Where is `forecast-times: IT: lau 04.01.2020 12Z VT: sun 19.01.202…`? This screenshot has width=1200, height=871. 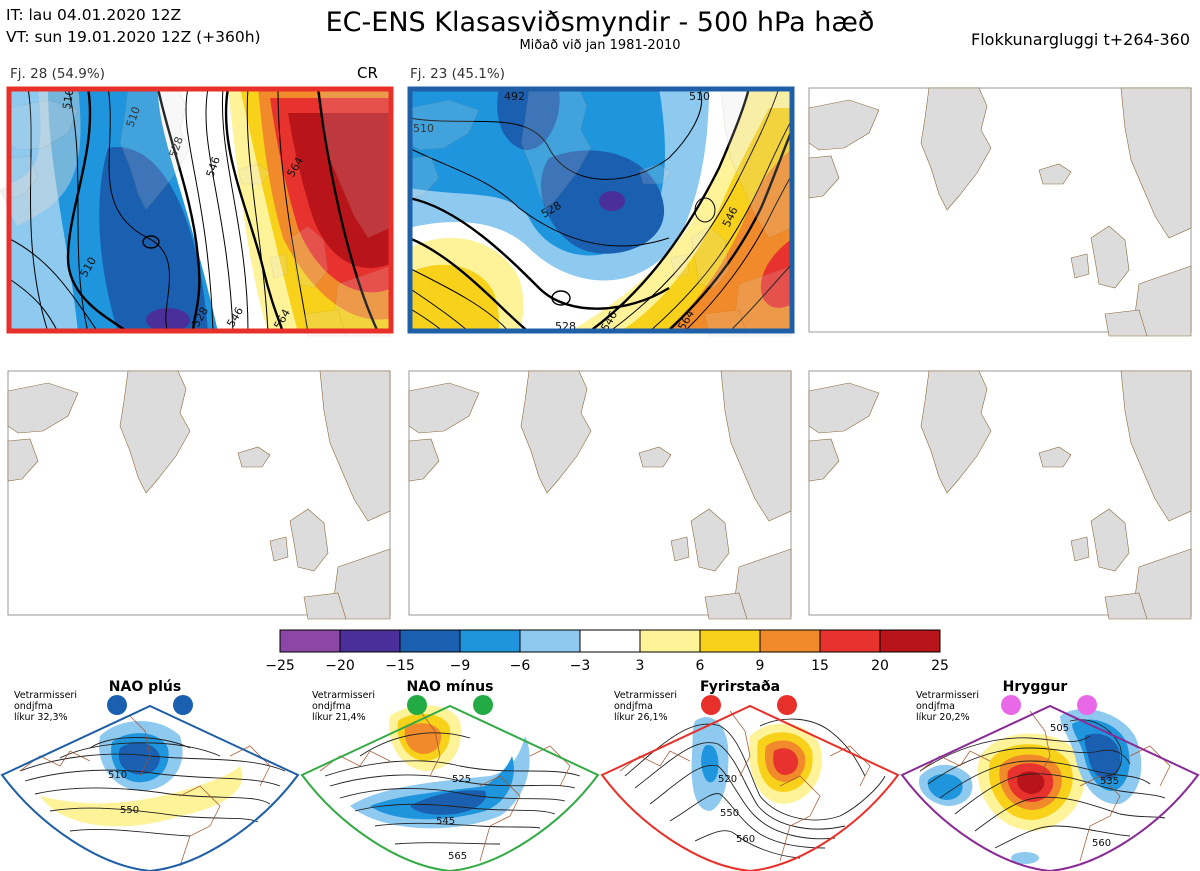
forecast-times: IT: lau 04.01.2020 12Z VT: sun 19.01.202… is located at coordinates (133, 26).